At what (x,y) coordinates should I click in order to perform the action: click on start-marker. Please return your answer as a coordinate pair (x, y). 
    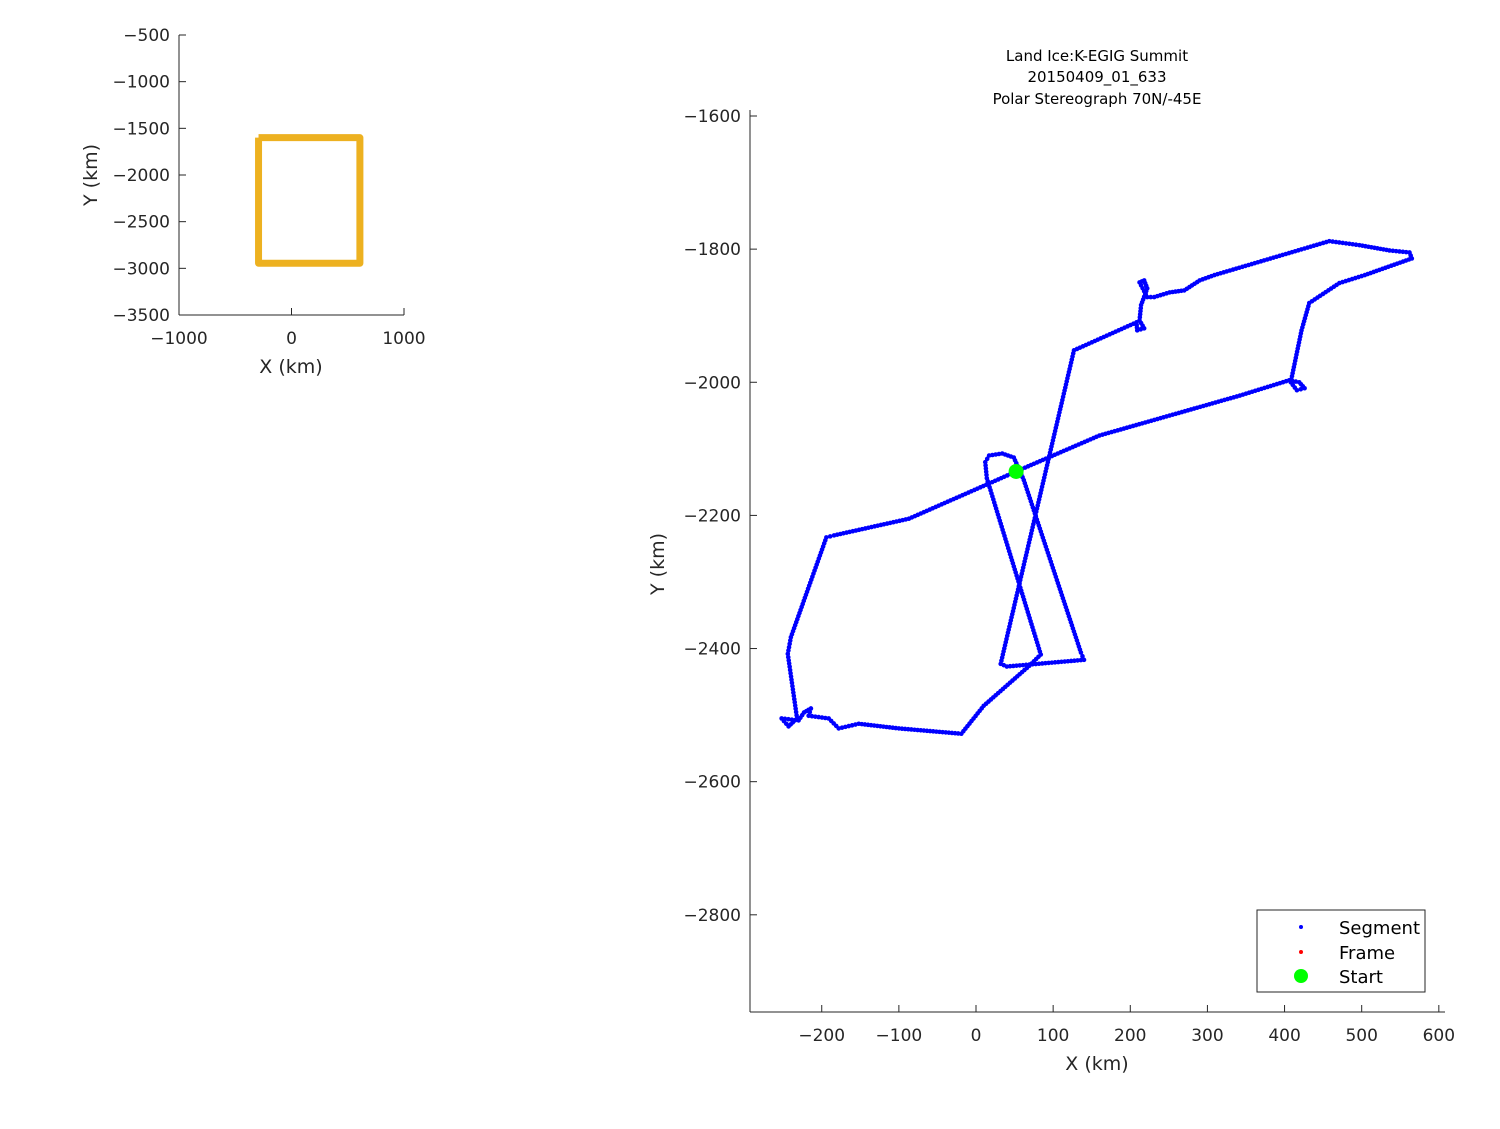
    Looking at the image, I should click on (1016, 471).